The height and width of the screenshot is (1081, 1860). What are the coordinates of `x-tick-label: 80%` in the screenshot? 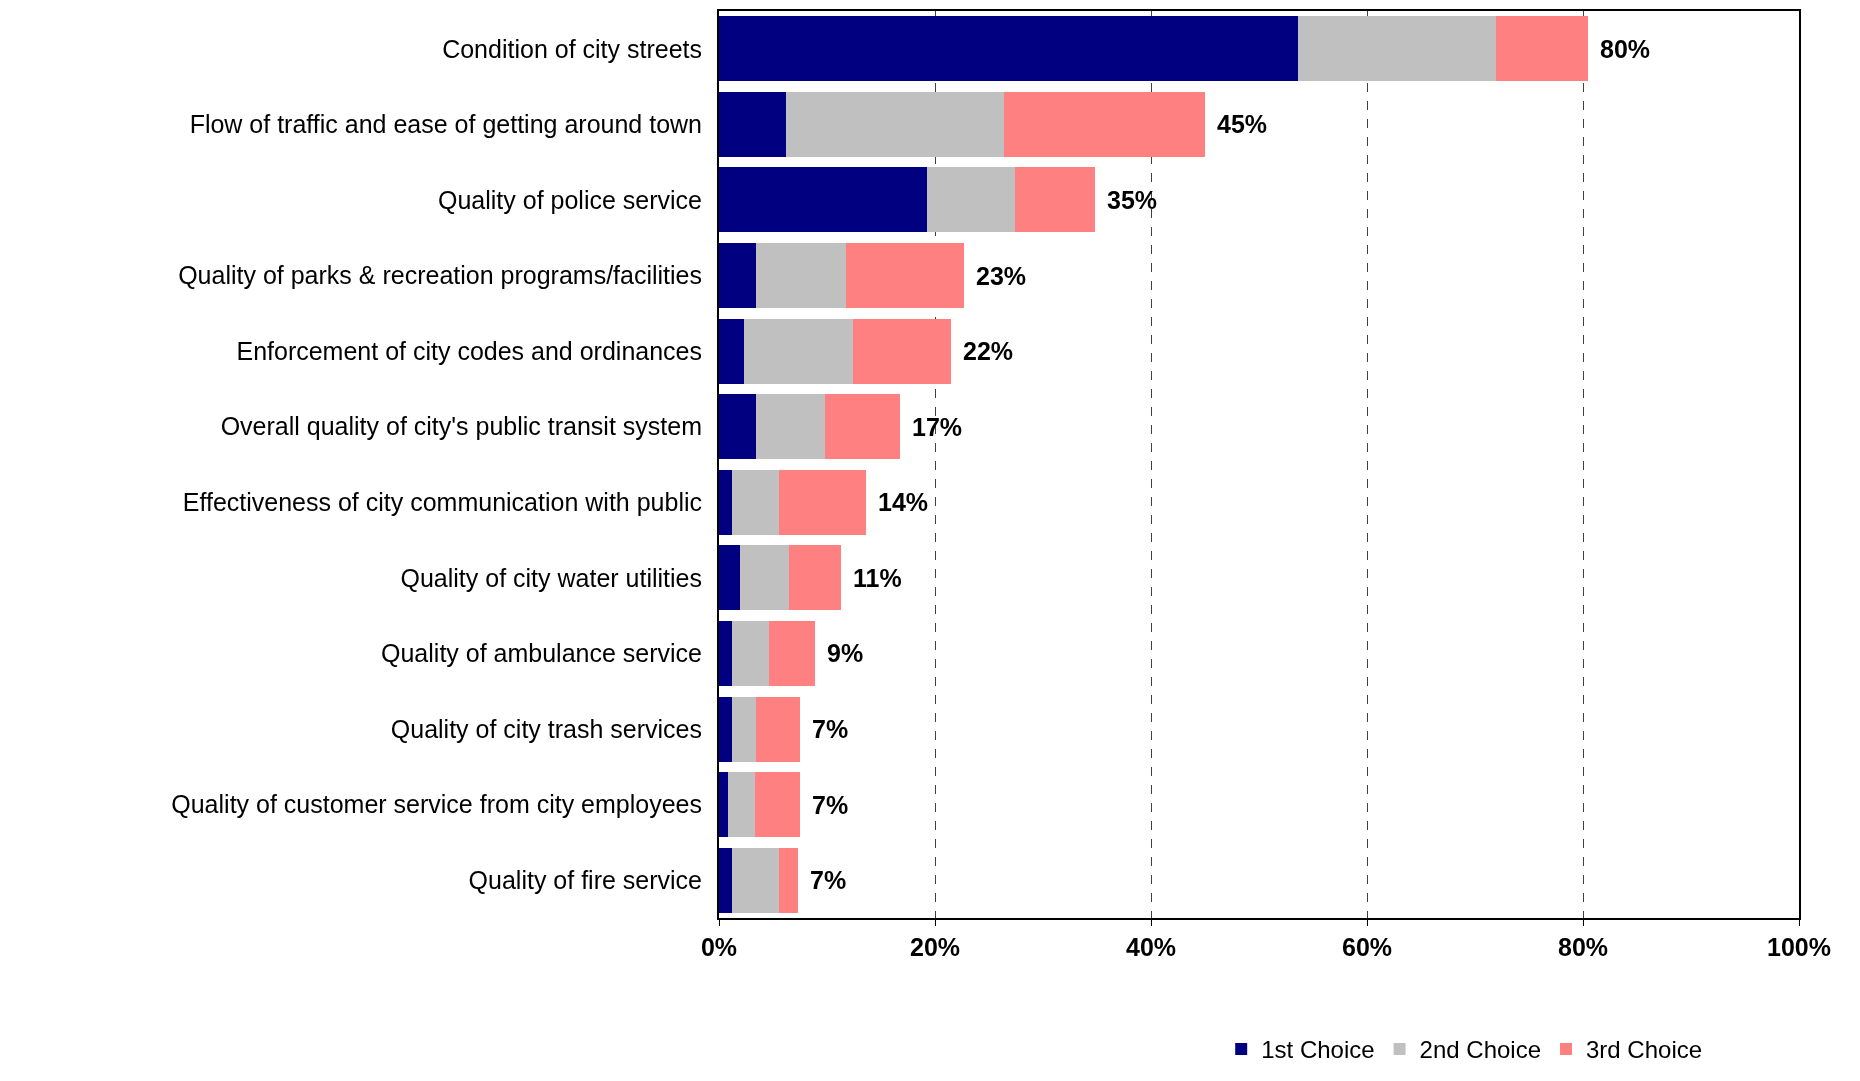 It's located at (1583, 947).